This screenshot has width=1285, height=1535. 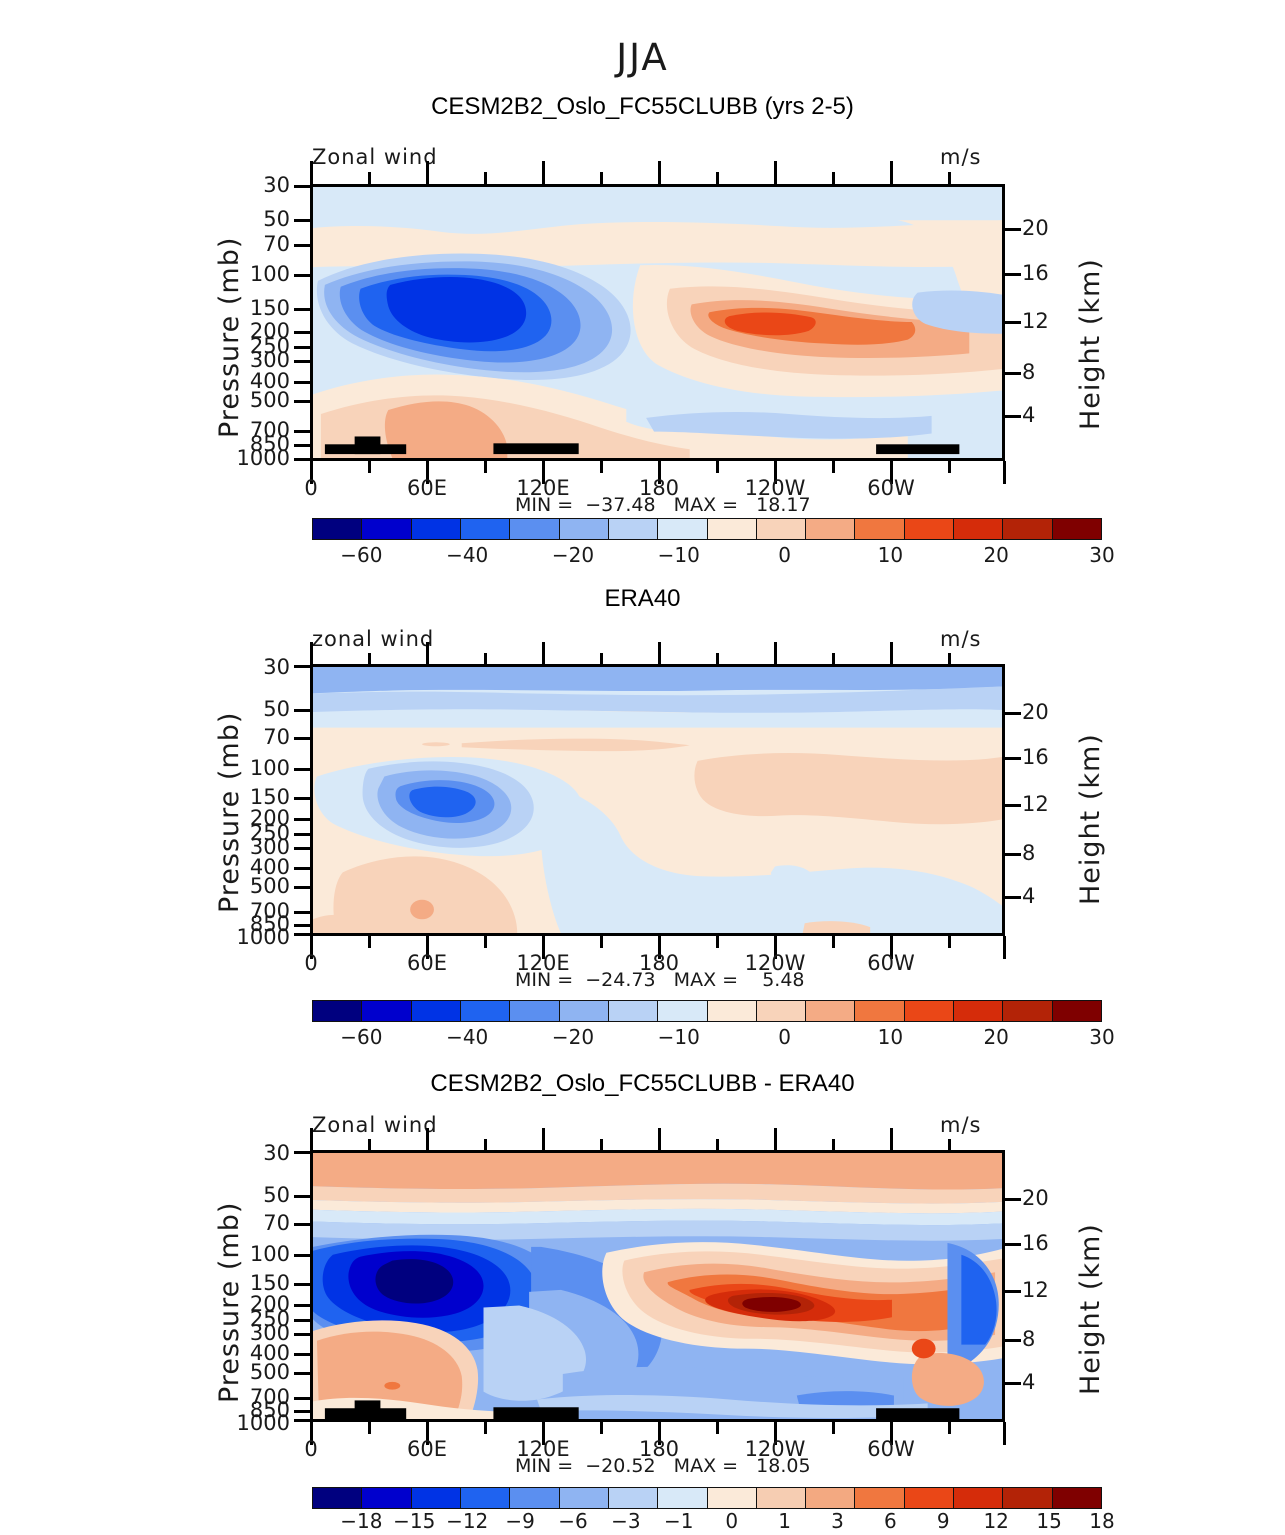 I want to click on colorbar-tick-label: −3, so click(x=626, y=1521).